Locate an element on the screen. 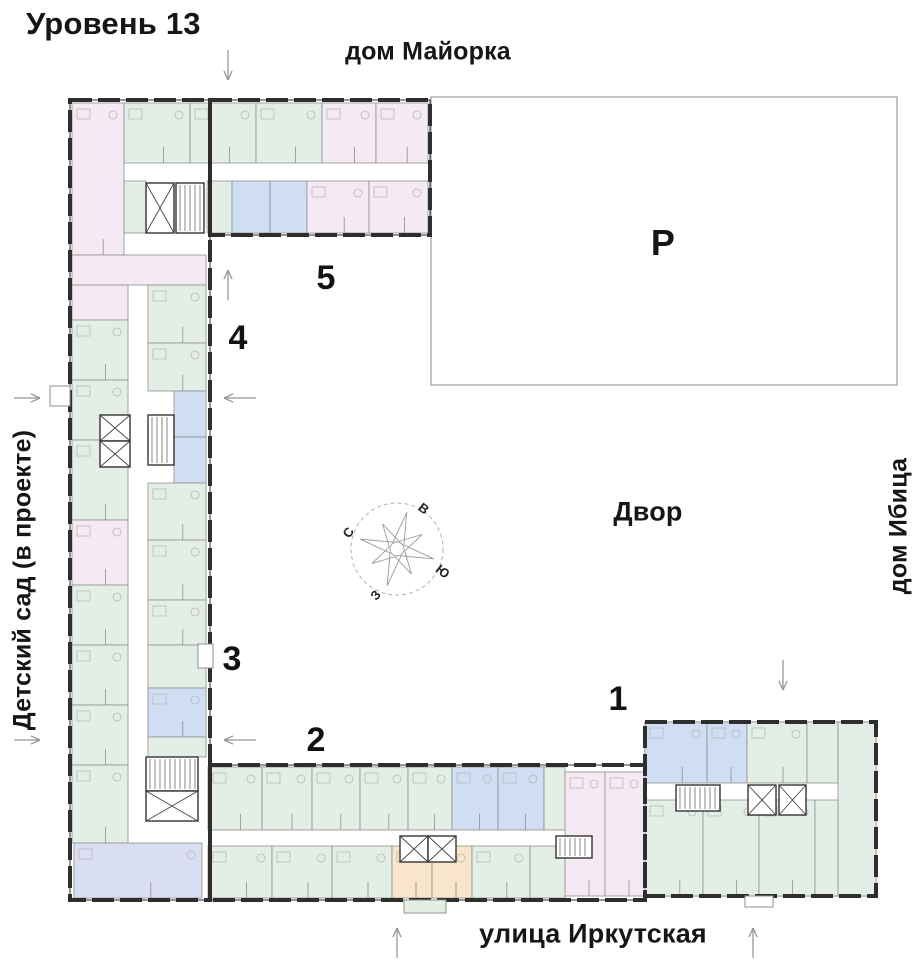 This screenshot has height=960, width=920. section-number: 1 is located at coordinates (618, 699).